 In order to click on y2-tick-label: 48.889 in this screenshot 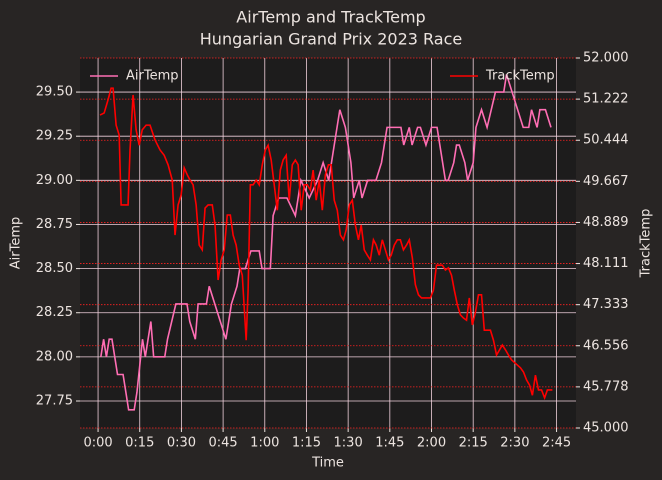, I will do `click(606, 222)`.